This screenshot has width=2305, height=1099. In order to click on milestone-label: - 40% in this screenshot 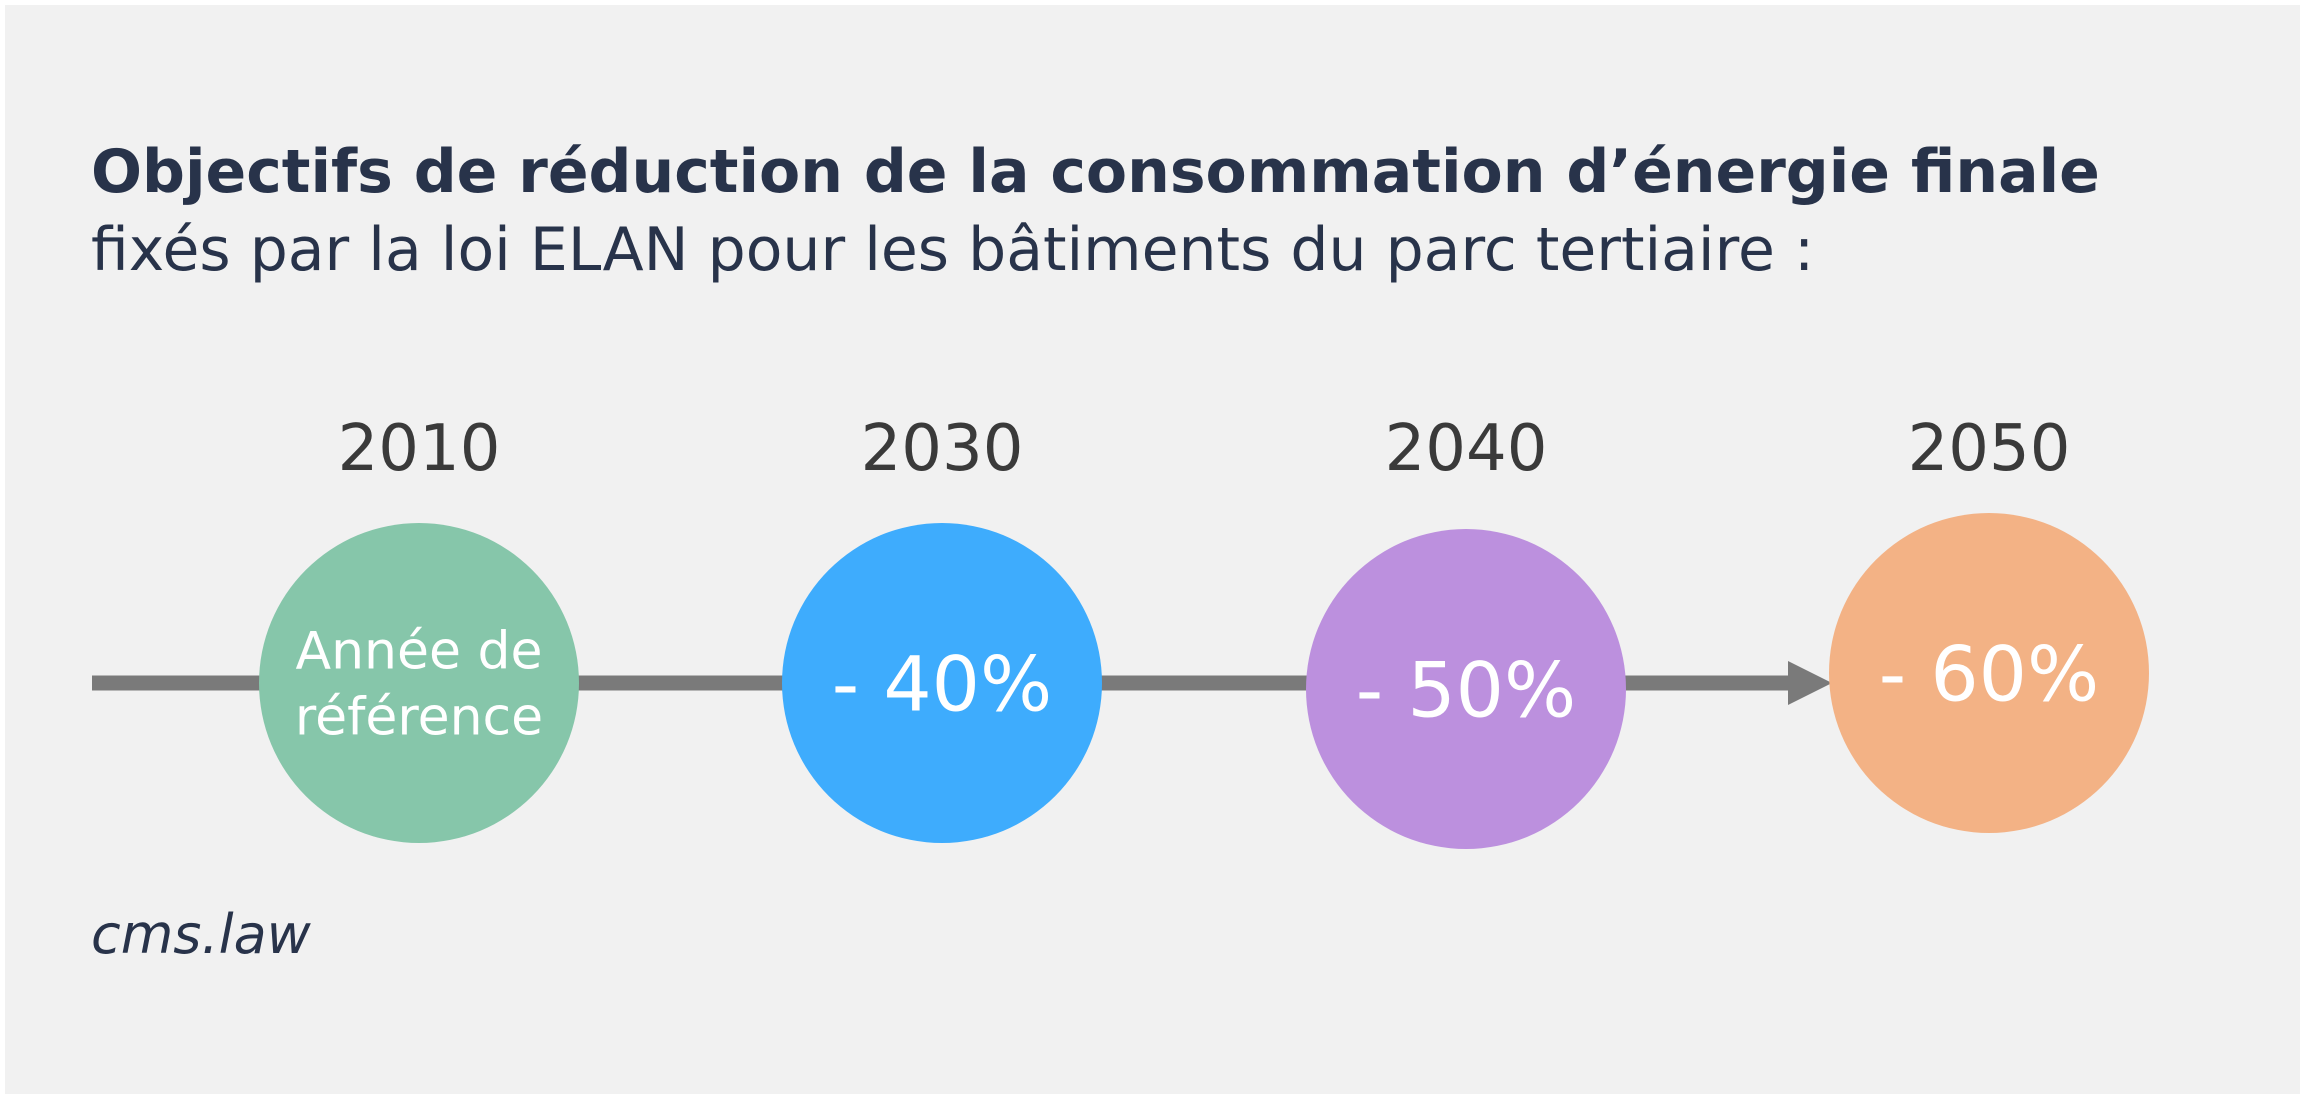, I will do `click(942, 683)`.